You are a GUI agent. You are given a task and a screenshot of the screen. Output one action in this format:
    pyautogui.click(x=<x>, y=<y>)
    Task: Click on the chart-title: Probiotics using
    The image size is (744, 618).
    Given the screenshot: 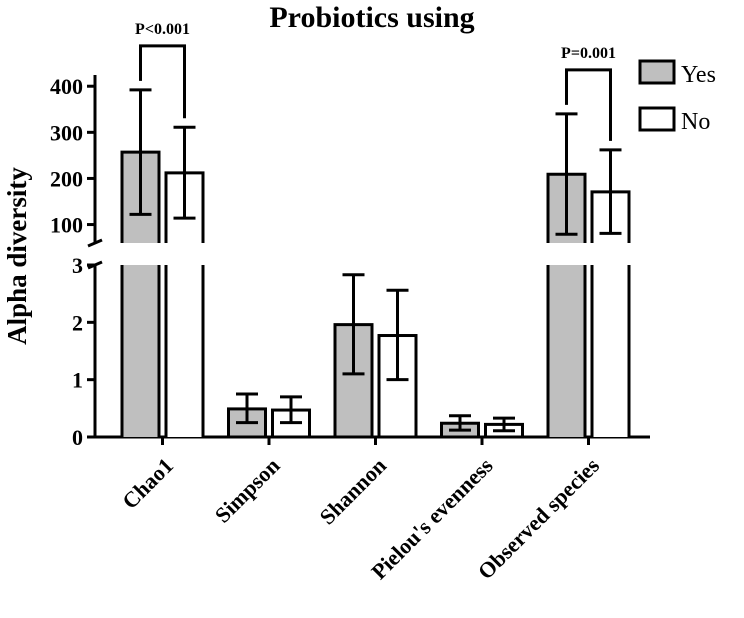 What is the action you would take?
    pyautogui.click(x=371, y=17)
    